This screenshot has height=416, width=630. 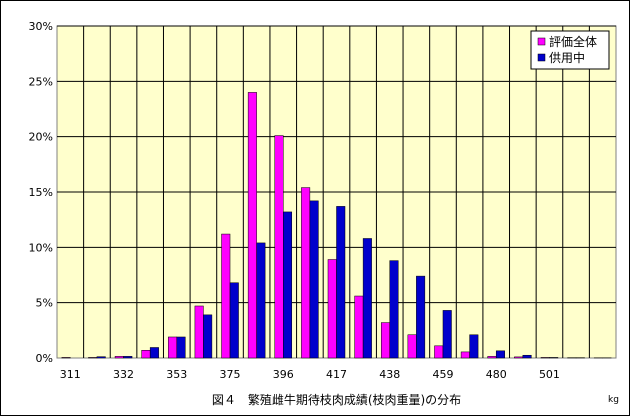 What do you see at coordinates (123, 374) in the screenshot?
I see `x-tick-label: 332` at bounding box center [123, 374].